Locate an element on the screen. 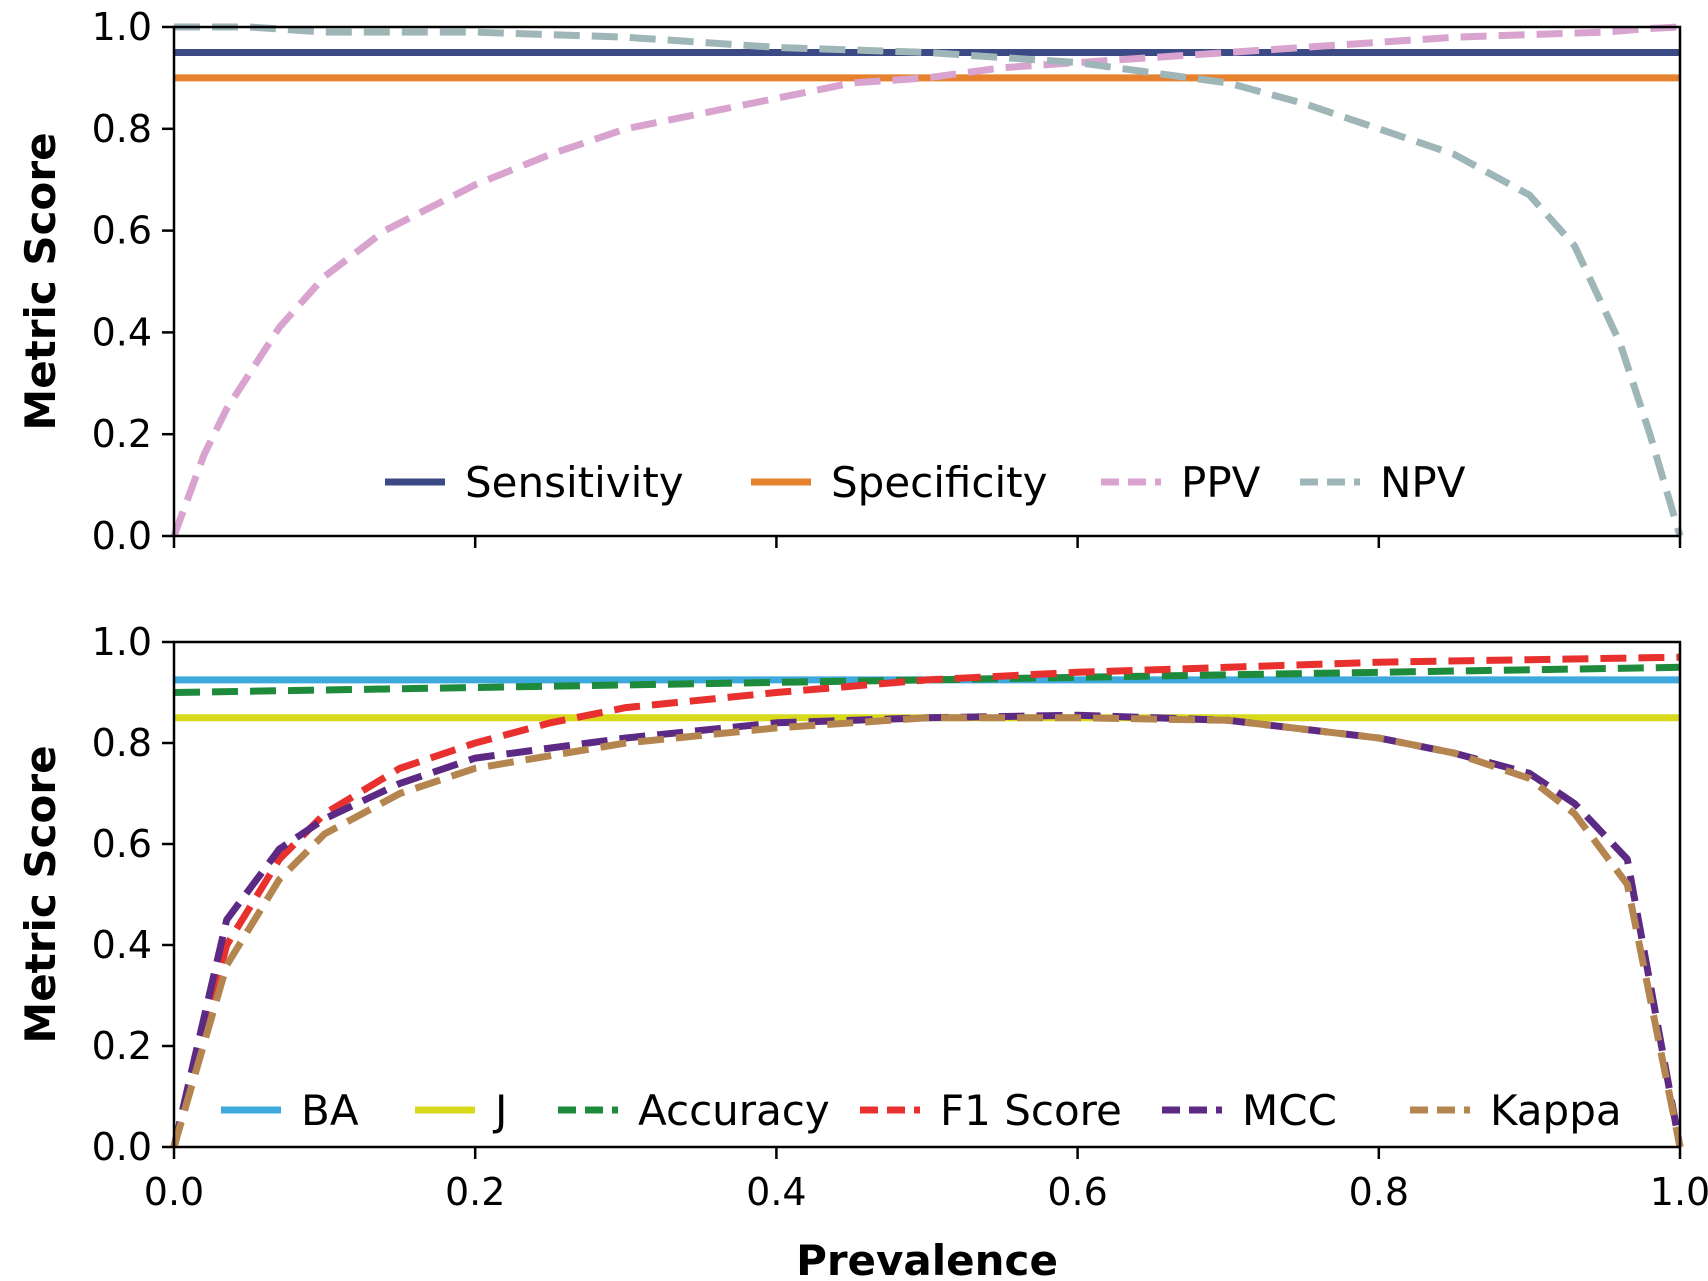 This screenshot has width=1708, height=1281. x-tick-label: 0.2 is located at coordinates (475, 1192).